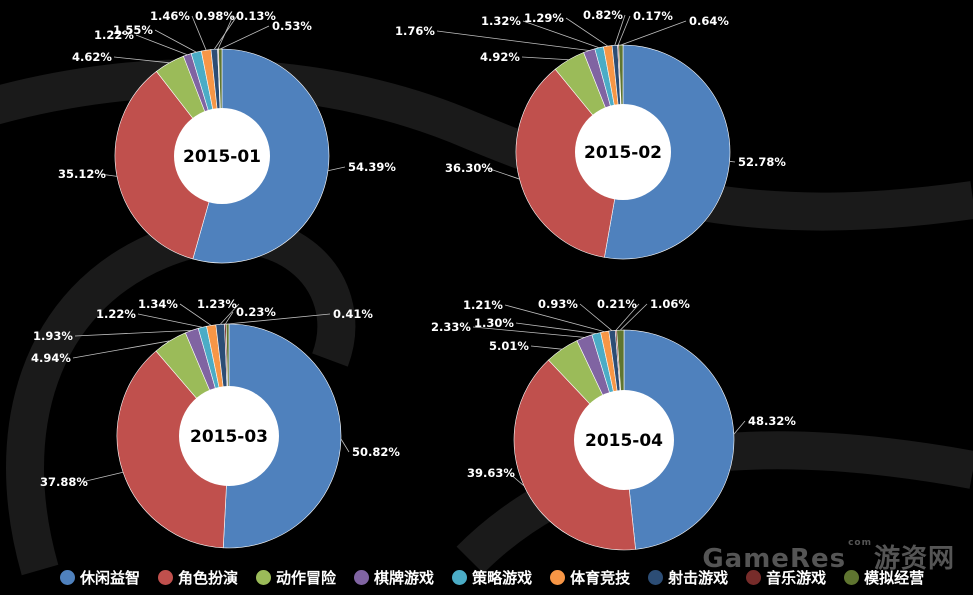 The height and width of the screenshot is (595, 973). Describe the element at coordinates (600, 577) in the screenshot. I see `legend-label: 体育竞技` at that location.